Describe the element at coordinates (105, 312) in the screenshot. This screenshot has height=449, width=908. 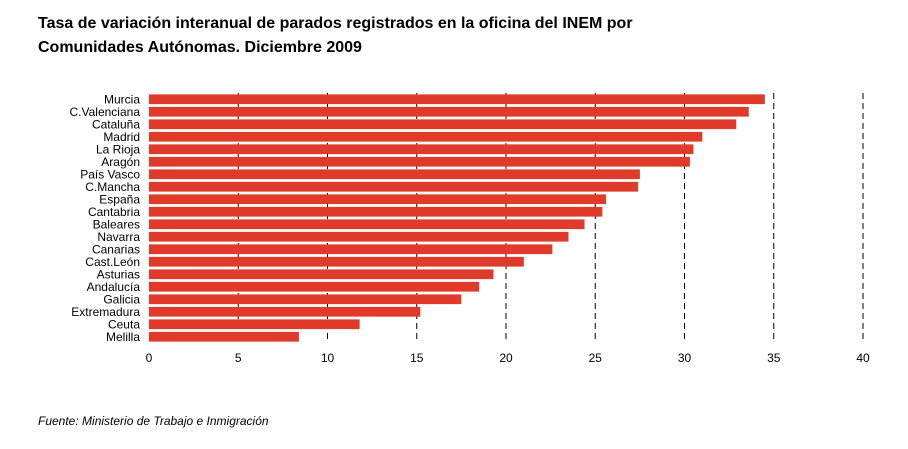
I see `category-label: Extremadura` at that location.